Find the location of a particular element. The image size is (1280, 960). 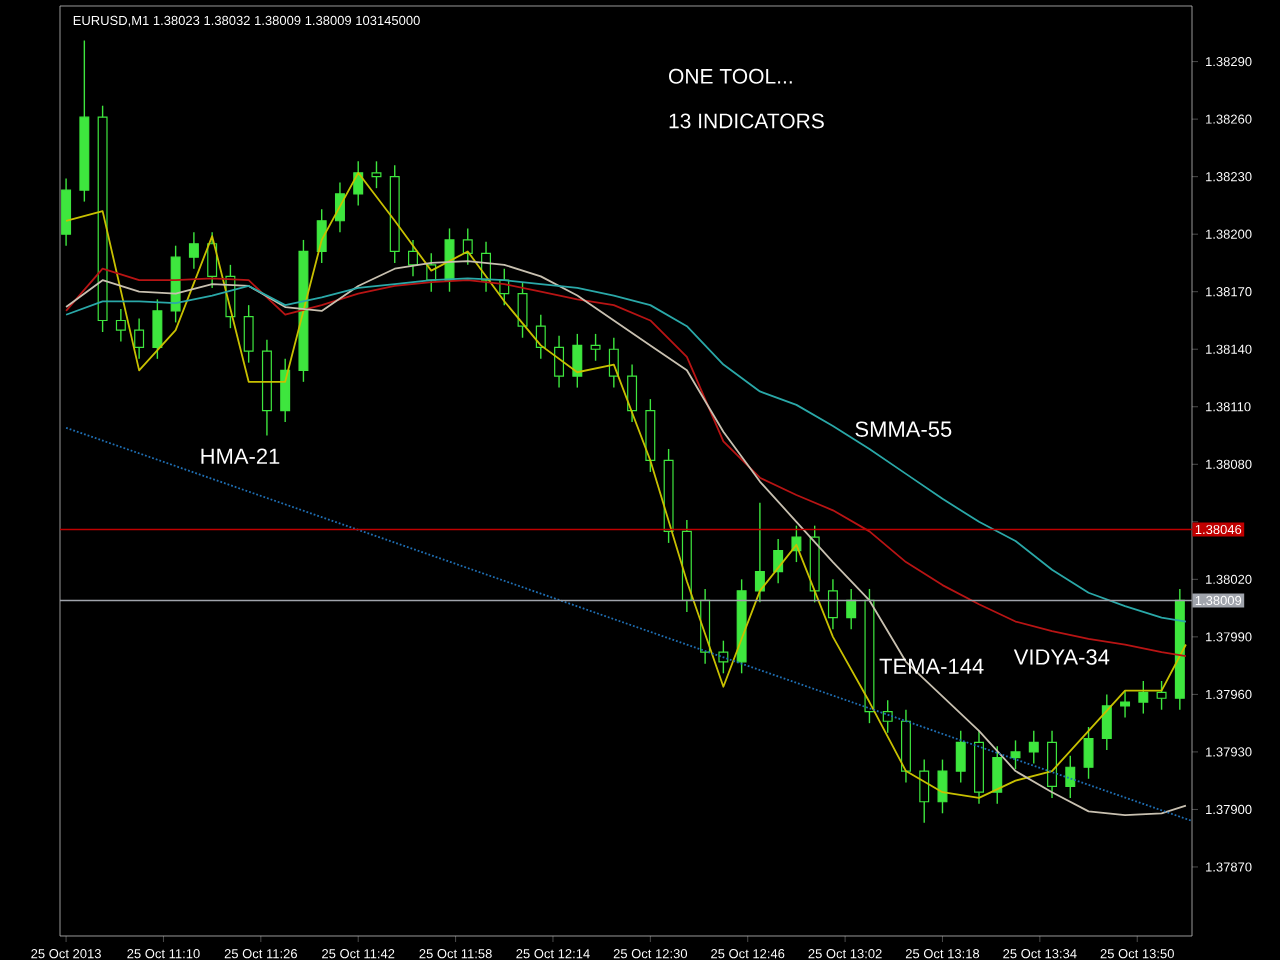

annotation: HMA-21 is located at coordinates (240, 456).